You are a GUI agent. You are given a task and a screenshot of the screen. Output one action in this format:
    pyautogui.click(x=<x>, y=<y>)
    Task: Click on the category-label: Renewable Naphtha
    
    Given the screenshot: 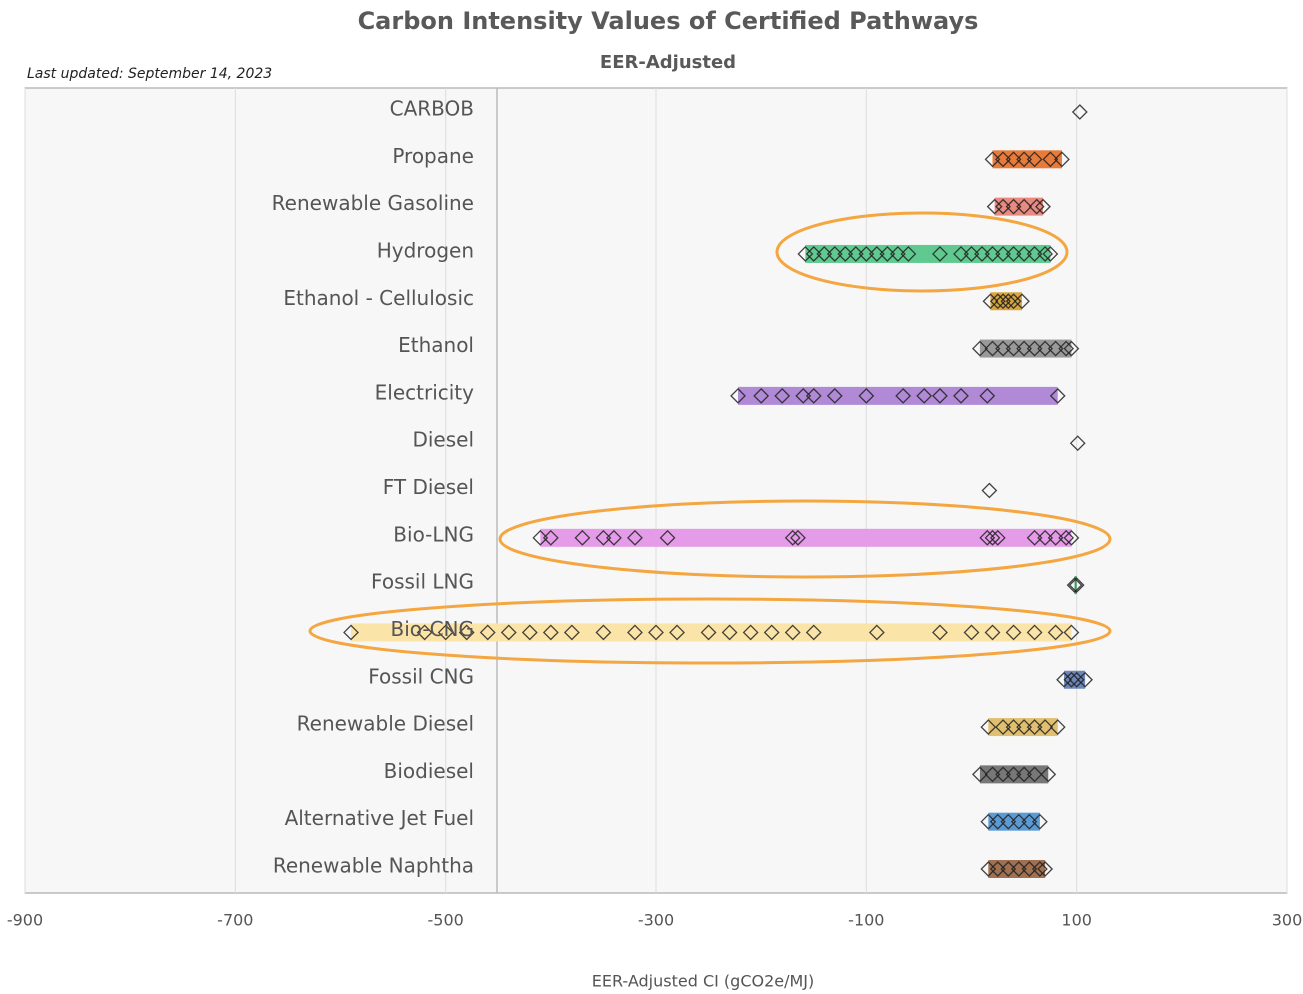 What is the action you would take?
    pyautogui.click(x=373, y=866)
    